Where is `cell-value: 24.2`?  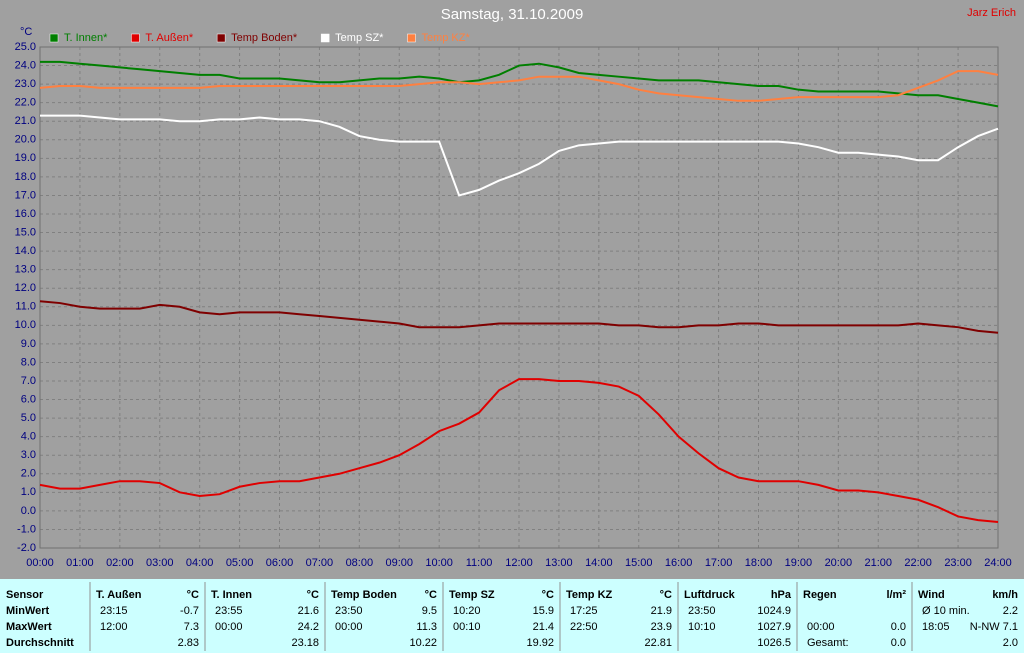 cell-value: 24.2 is located at coordinates (308, 627).